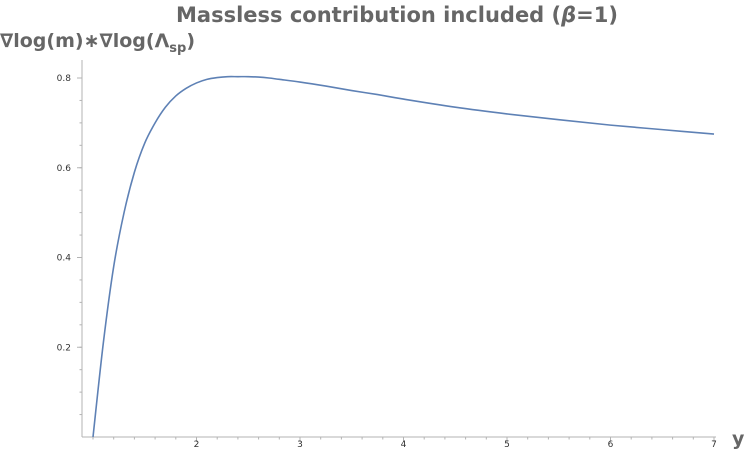  What do you see at coordinates (97, 43) in the screenshot?
I see `y-axis-label: ∇log(m)∗∇log(Λsp)` at bounding box center [97, 43].